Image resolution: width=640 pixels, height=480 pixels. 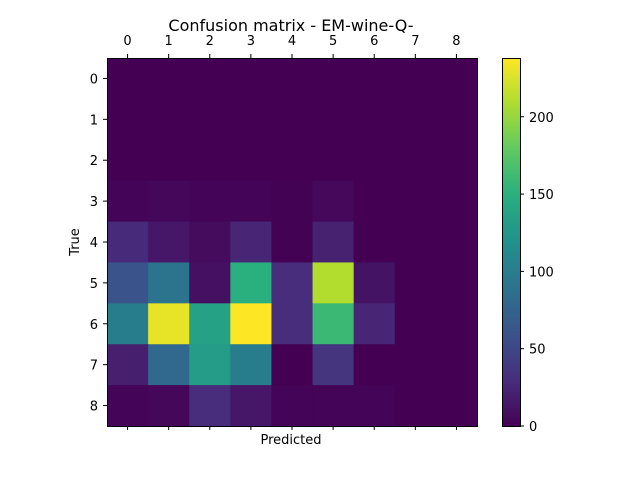 I want to click on x-tick-label: 4, so click(x=292, y=41).